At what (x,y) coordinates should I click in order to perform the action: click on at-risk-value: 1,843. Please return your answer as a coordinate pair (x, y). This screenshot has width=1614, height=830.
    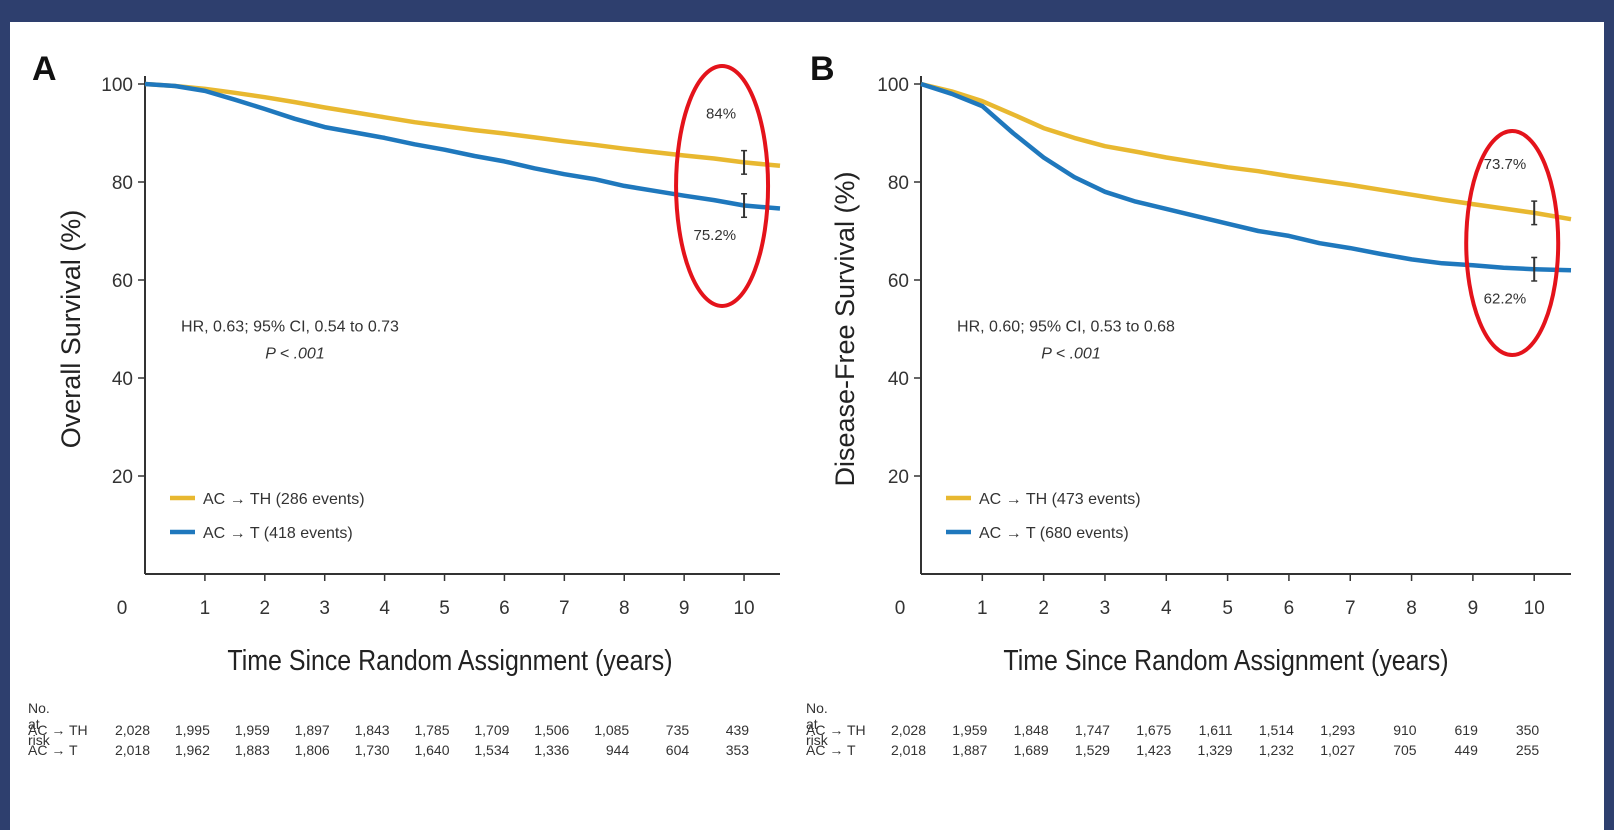
    Looking at the image, I should click on (372, 730).